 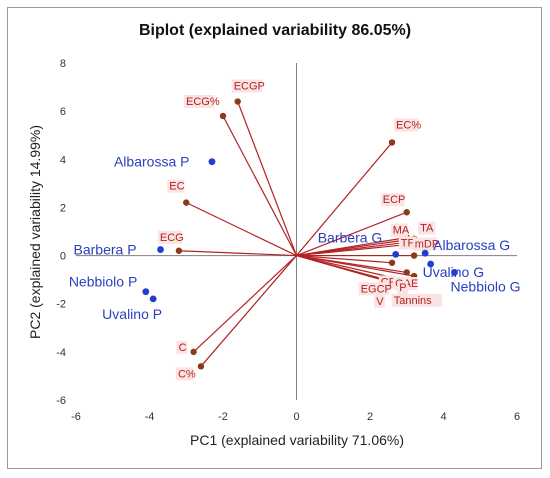 I want to click on y-tick-label: -2, so click(x=61, y=305).